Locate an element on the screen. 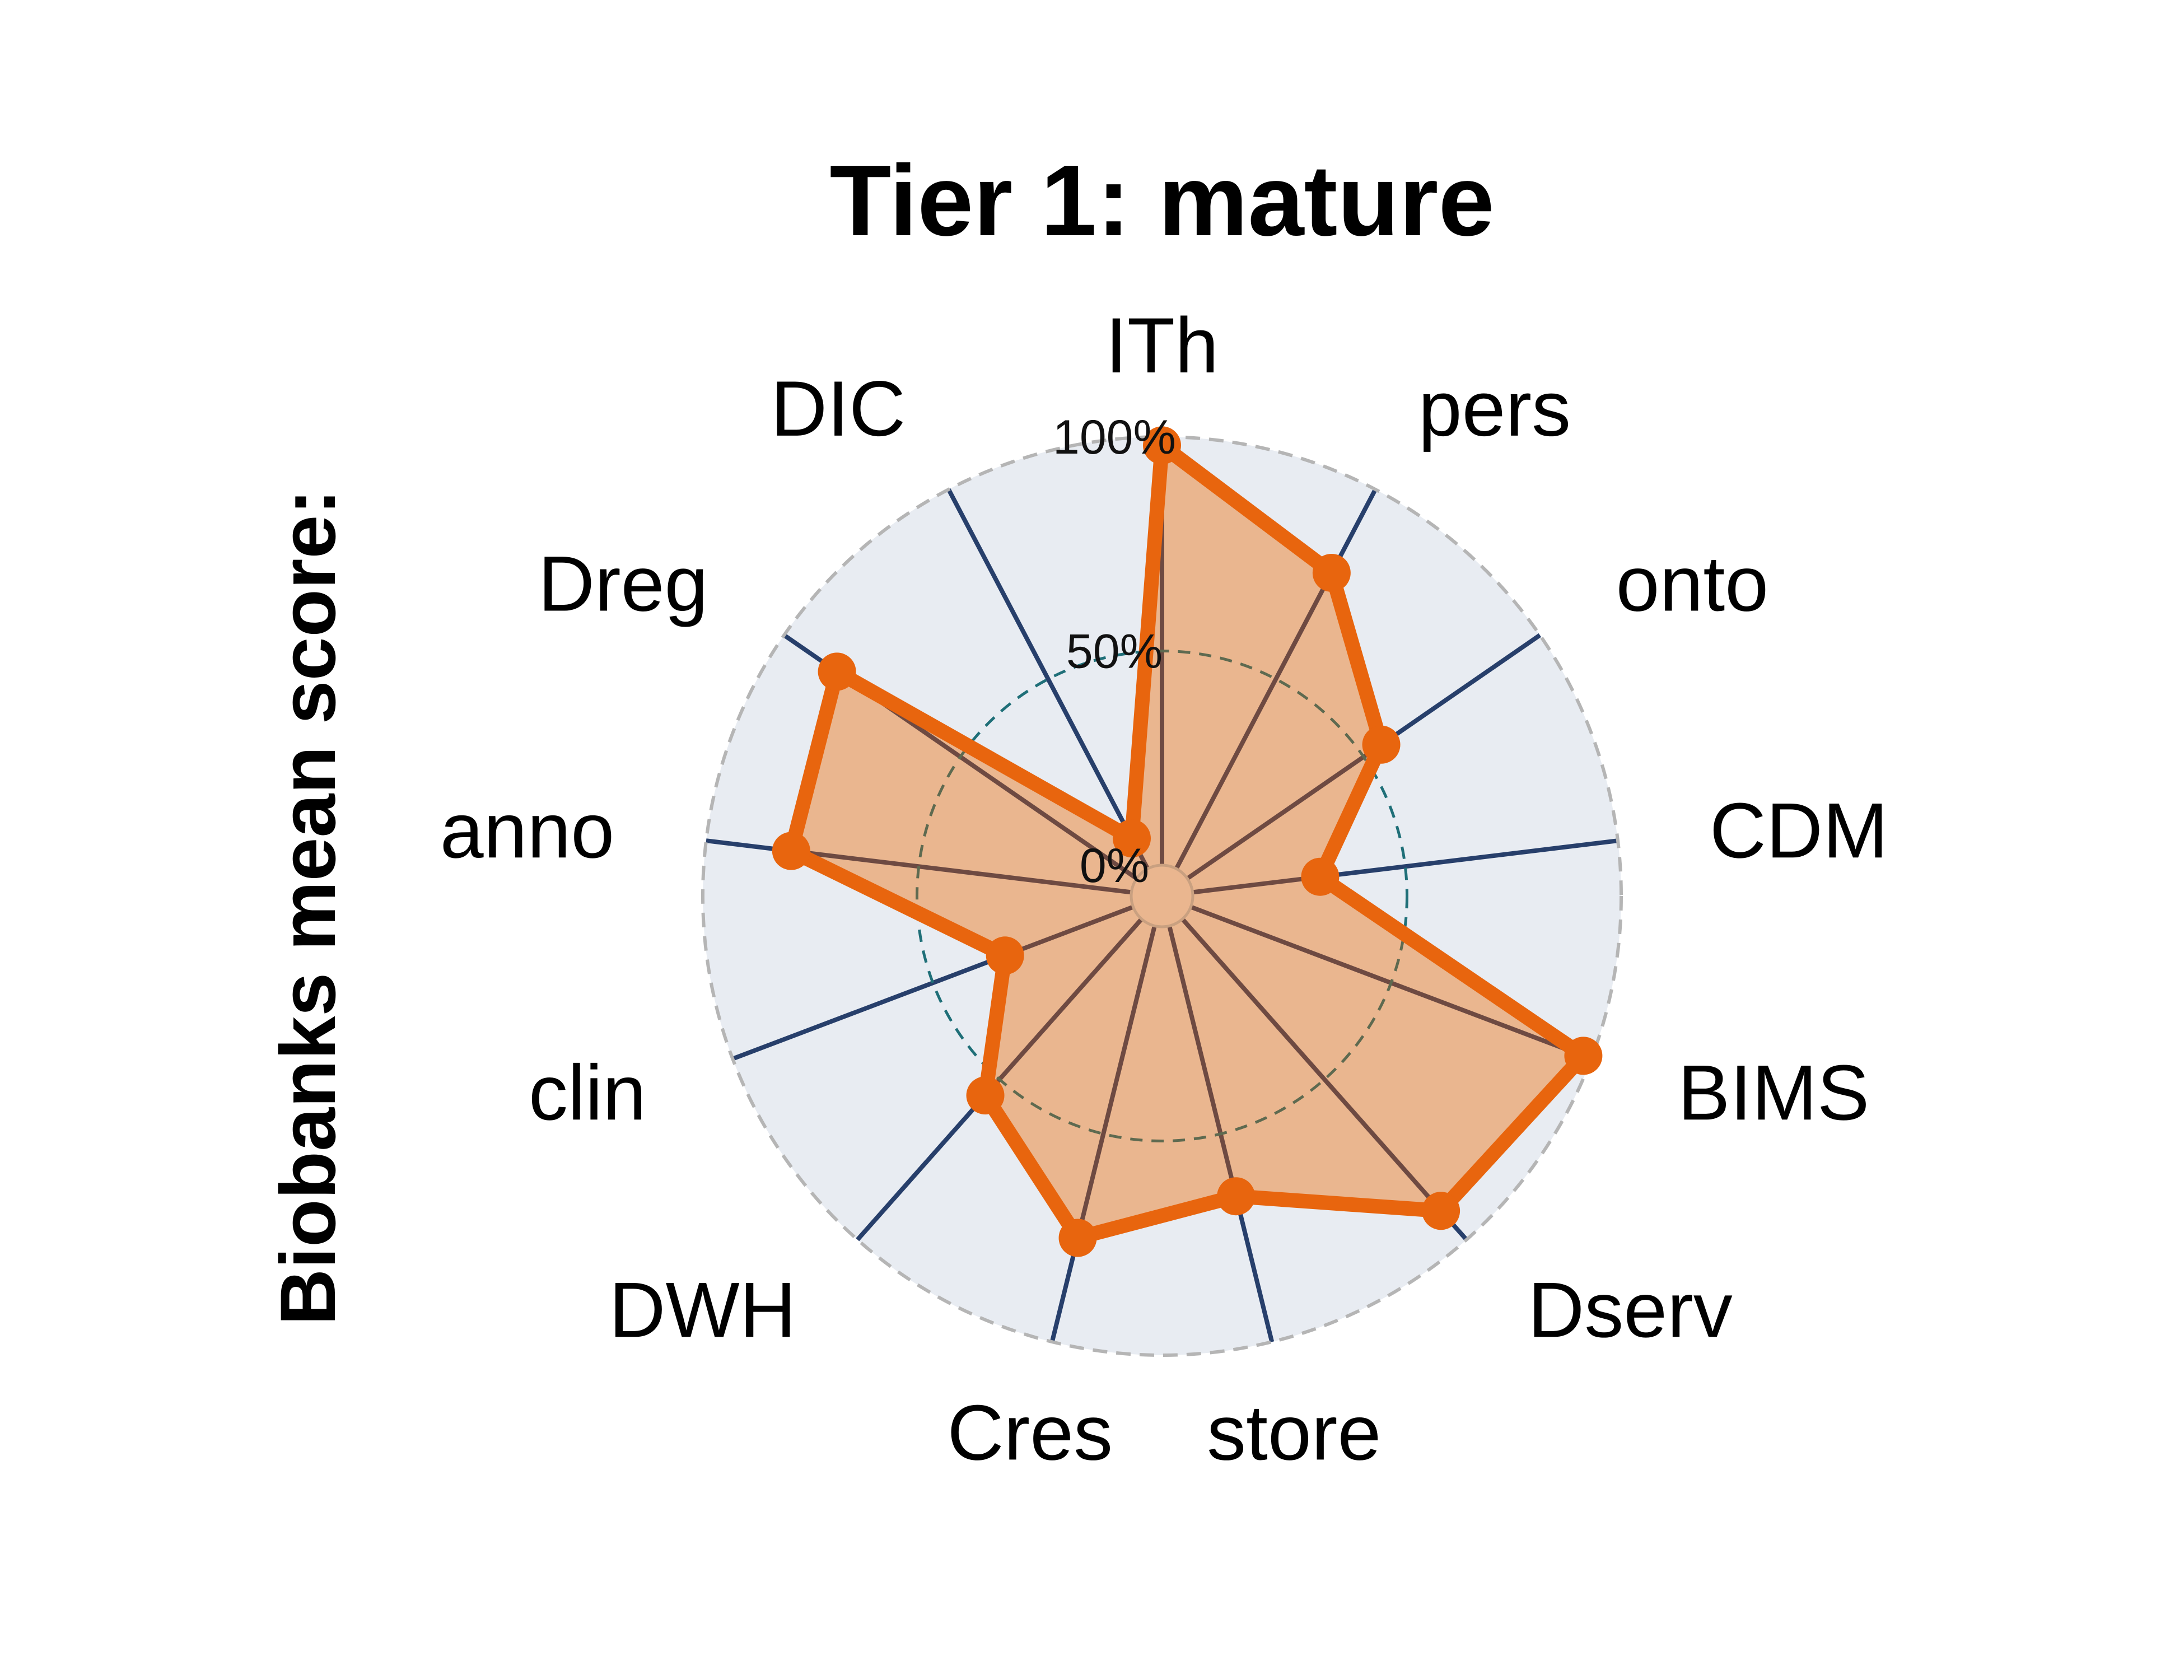 The height and width of the screenshot is (1680, 2184). category-label-Cres: Cres is located at coordinates (1030, 1432).